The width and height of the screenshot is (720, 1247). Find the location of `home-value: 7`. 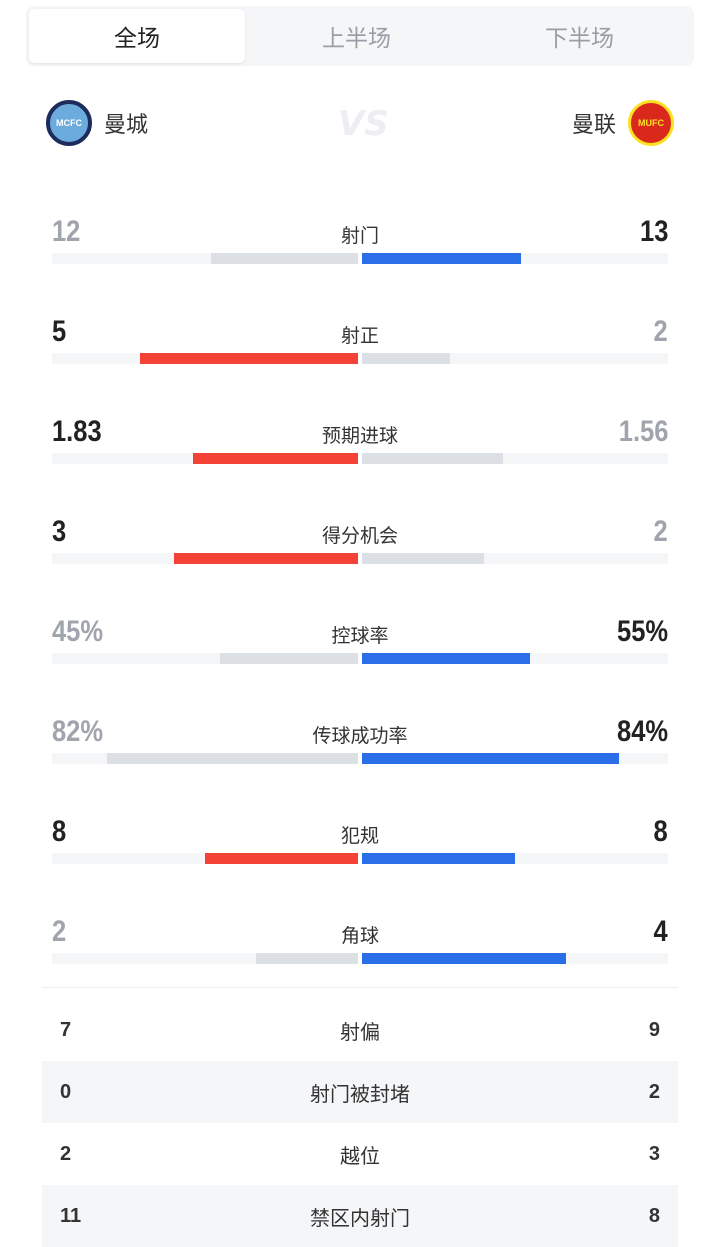

home-value: 7 is located at coordinates (66, 1029).